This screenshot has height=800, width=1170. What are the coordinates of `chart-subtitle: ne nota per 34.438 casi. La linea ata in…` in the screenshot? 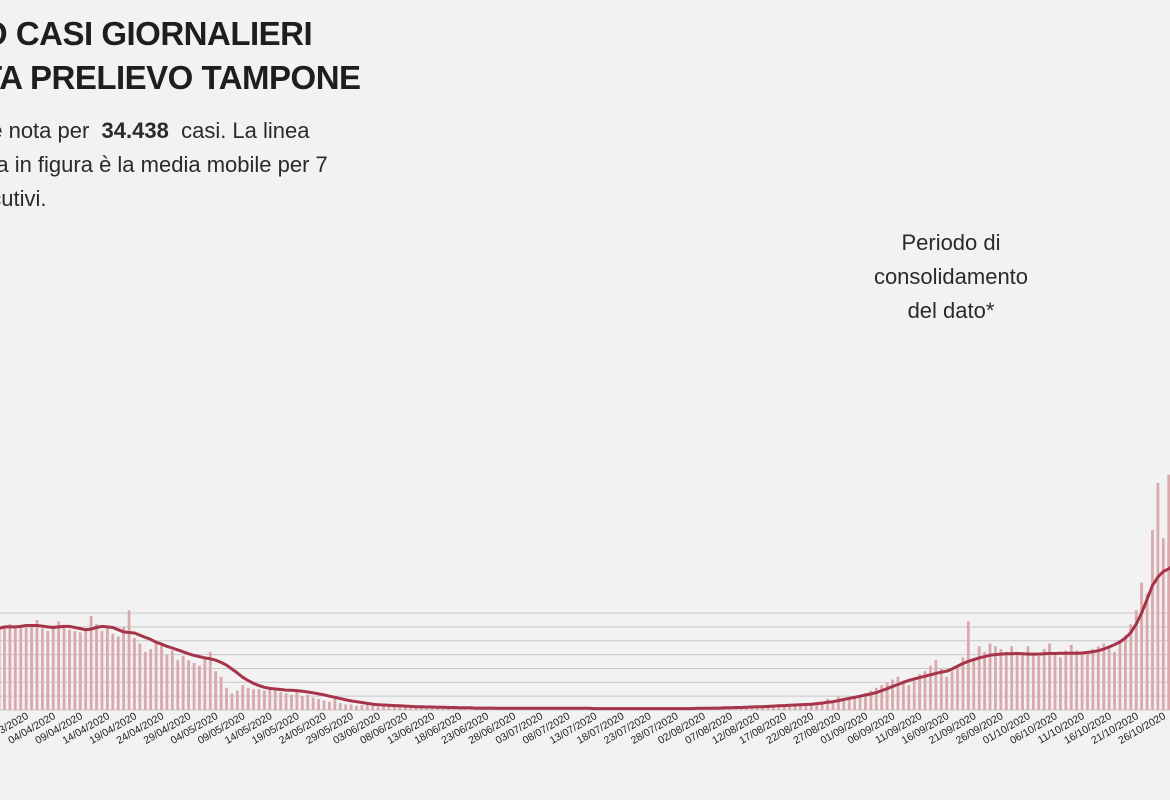 It's located at (219, 165).